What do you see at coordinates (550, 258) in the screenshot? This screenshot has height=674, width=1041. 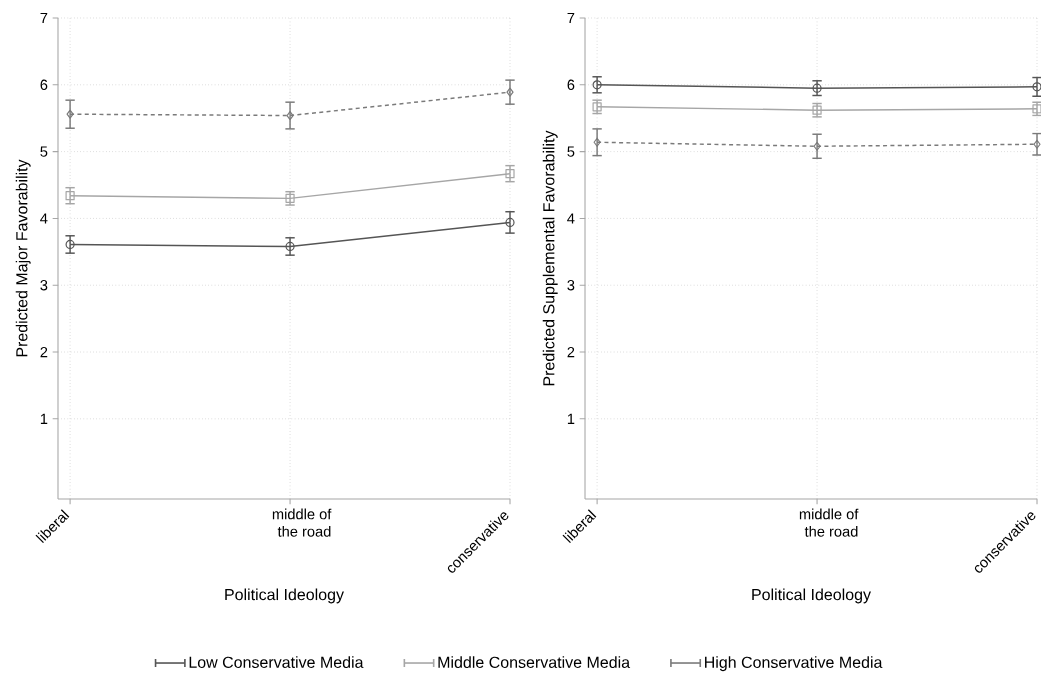 I see `y-axis-title: Predicted Supplemental Favorability` at bounding box center [550, 258].